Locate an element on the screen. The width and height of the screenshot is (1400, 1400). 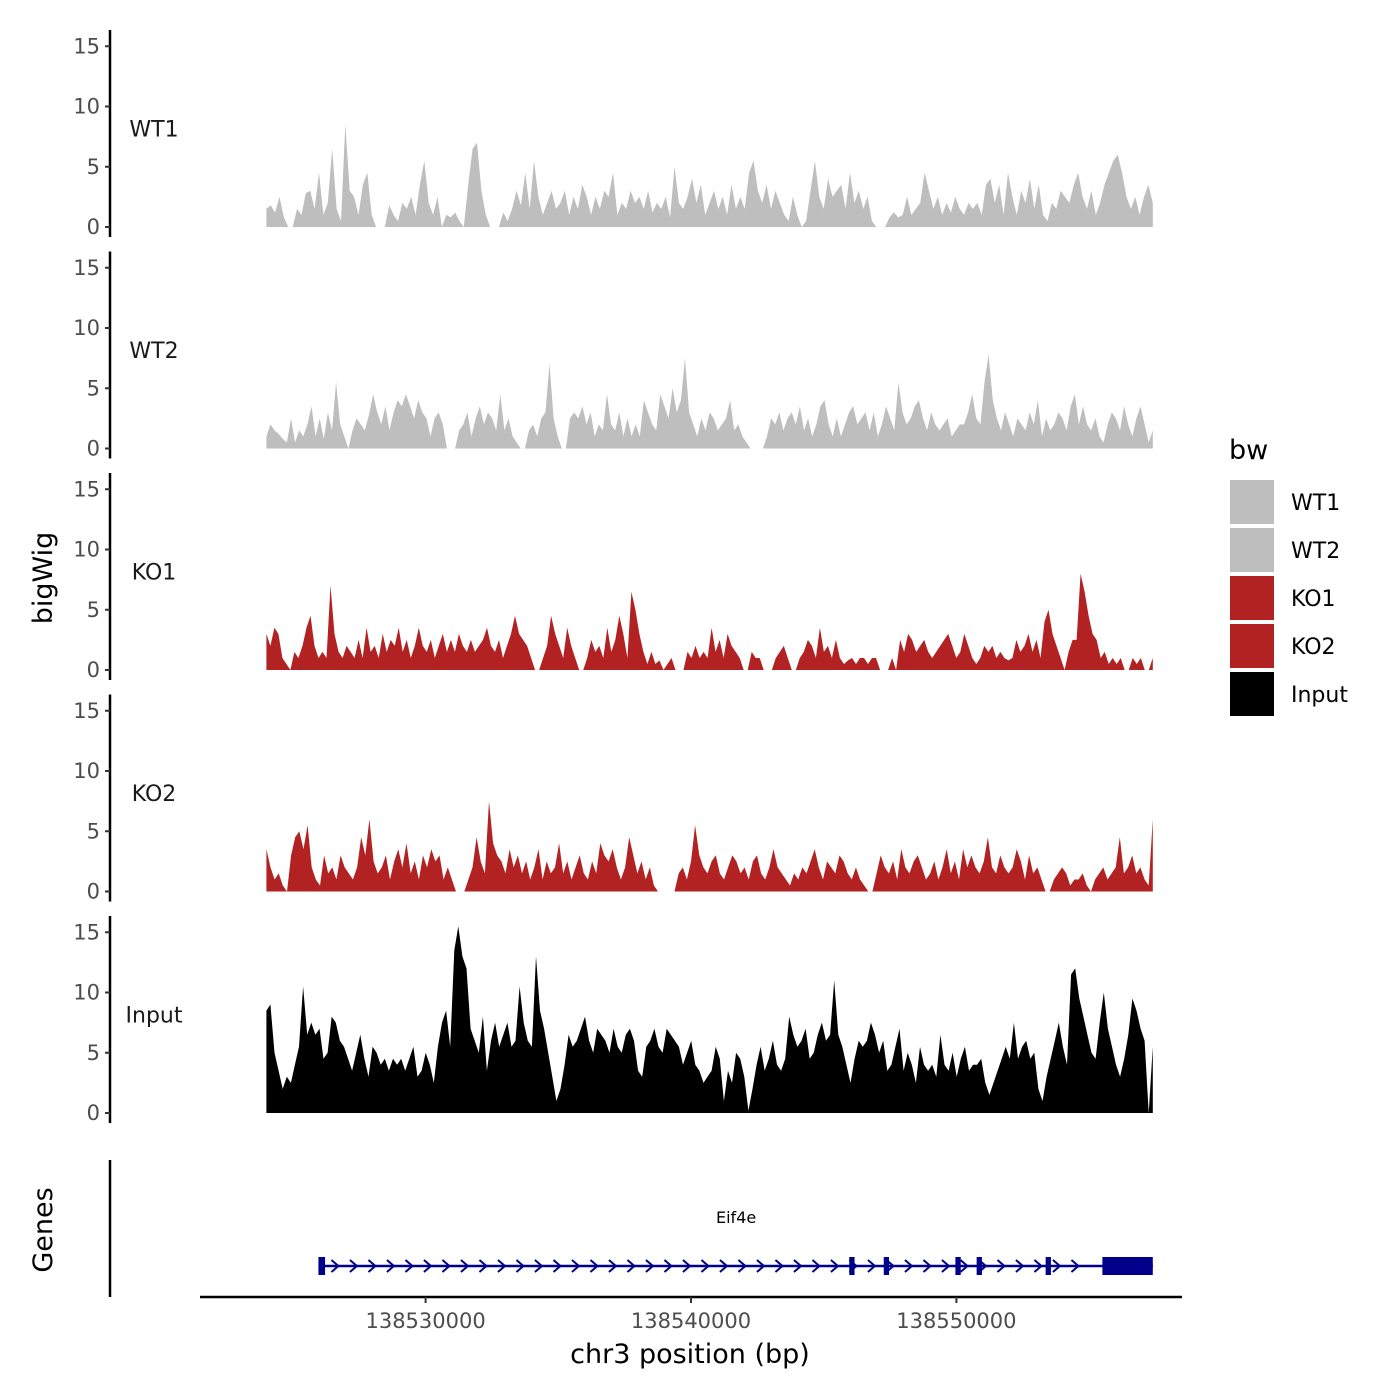
legend-item-wt2: WT2 is located at coordinates (1285, 550).